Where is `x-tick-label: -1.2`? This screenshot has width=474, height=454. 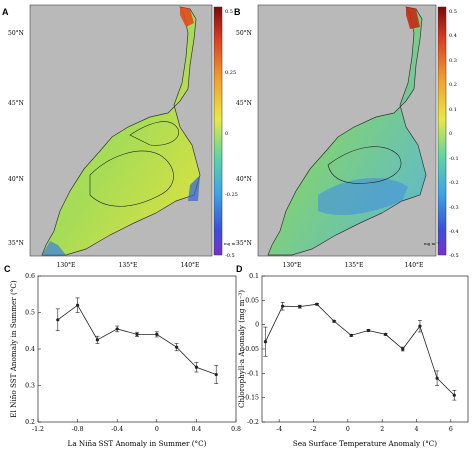 x-tick-label: -1.2 is located at coordinates (38, 429).